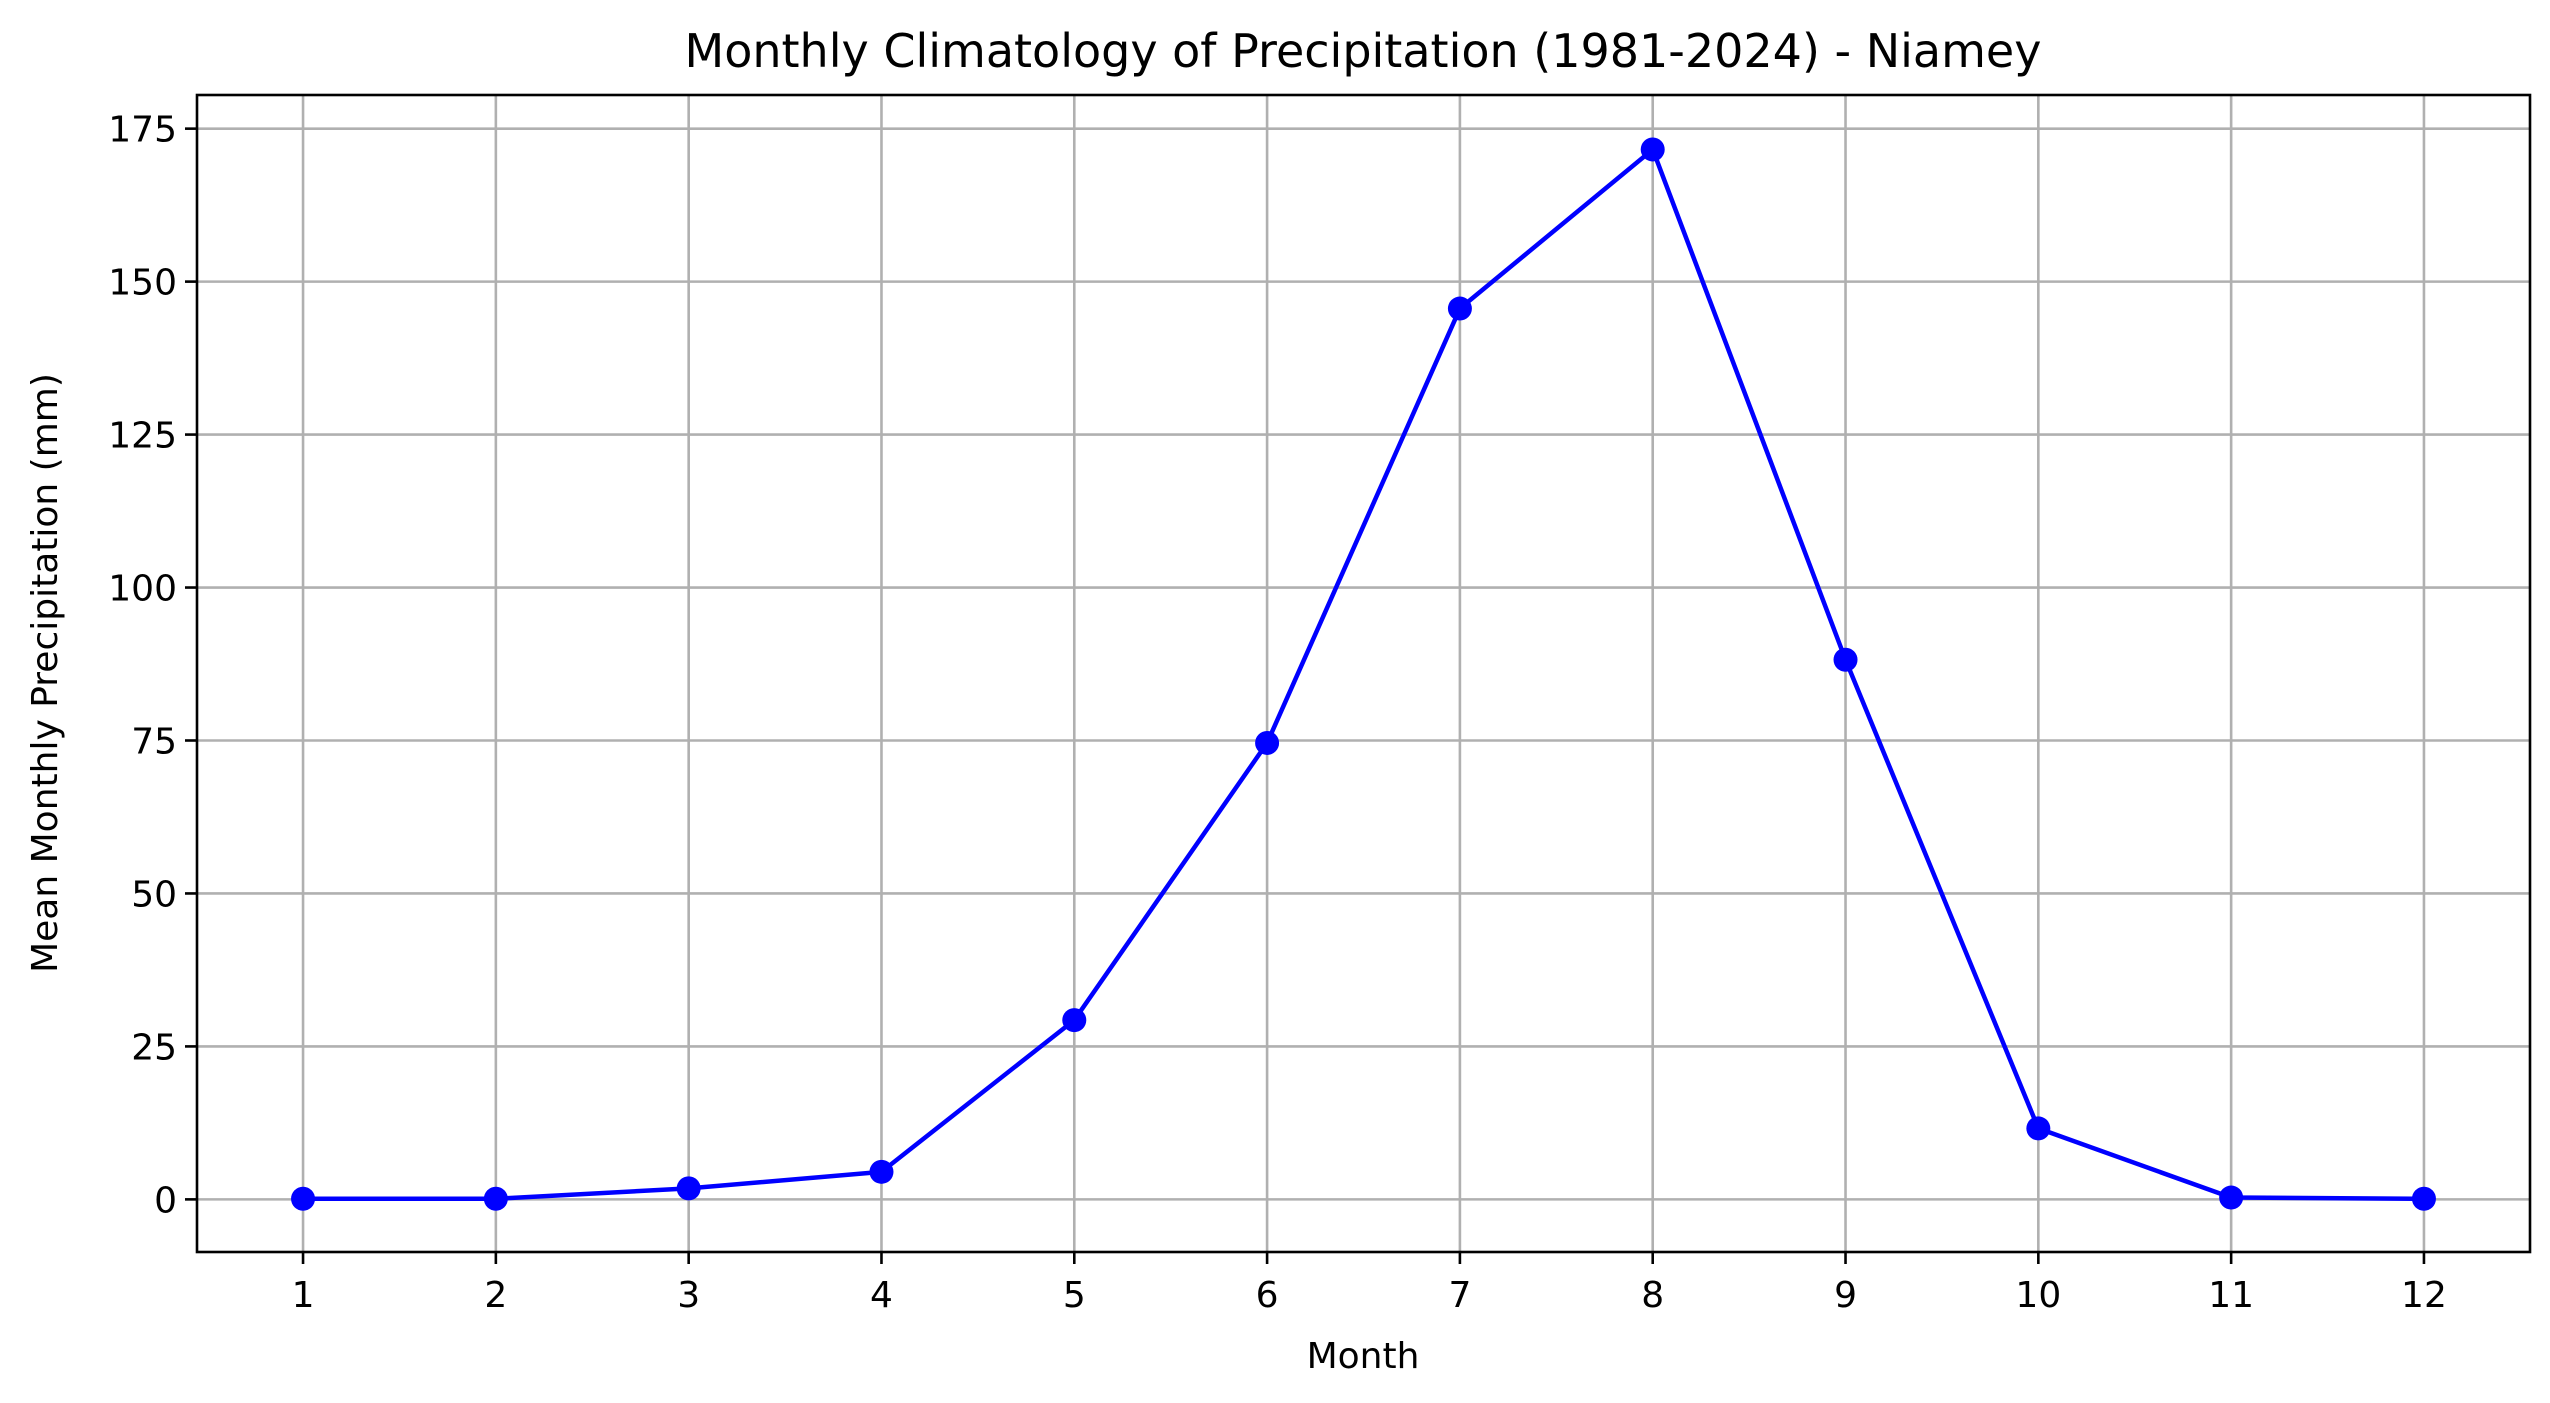 This screenshot has height=1403, width=2550. I want to click on x-tick-label: 12, so click(2424, 1295).